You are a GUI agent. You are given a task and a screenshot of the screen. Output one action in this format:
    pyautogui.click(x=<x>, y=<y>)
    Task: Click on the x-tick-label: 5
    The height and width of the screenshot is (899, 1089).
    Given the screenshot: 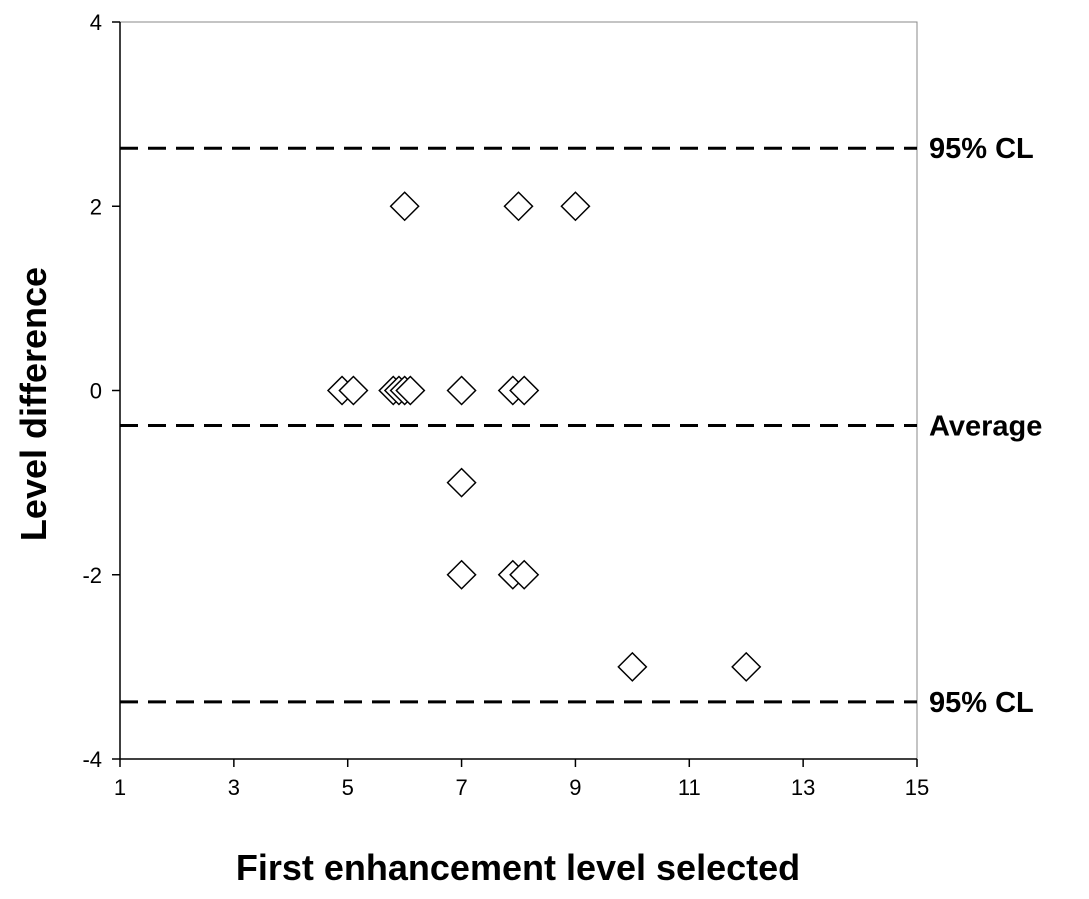 What is the action you would take?
    pyautogui.click(x=348, y=787)
    